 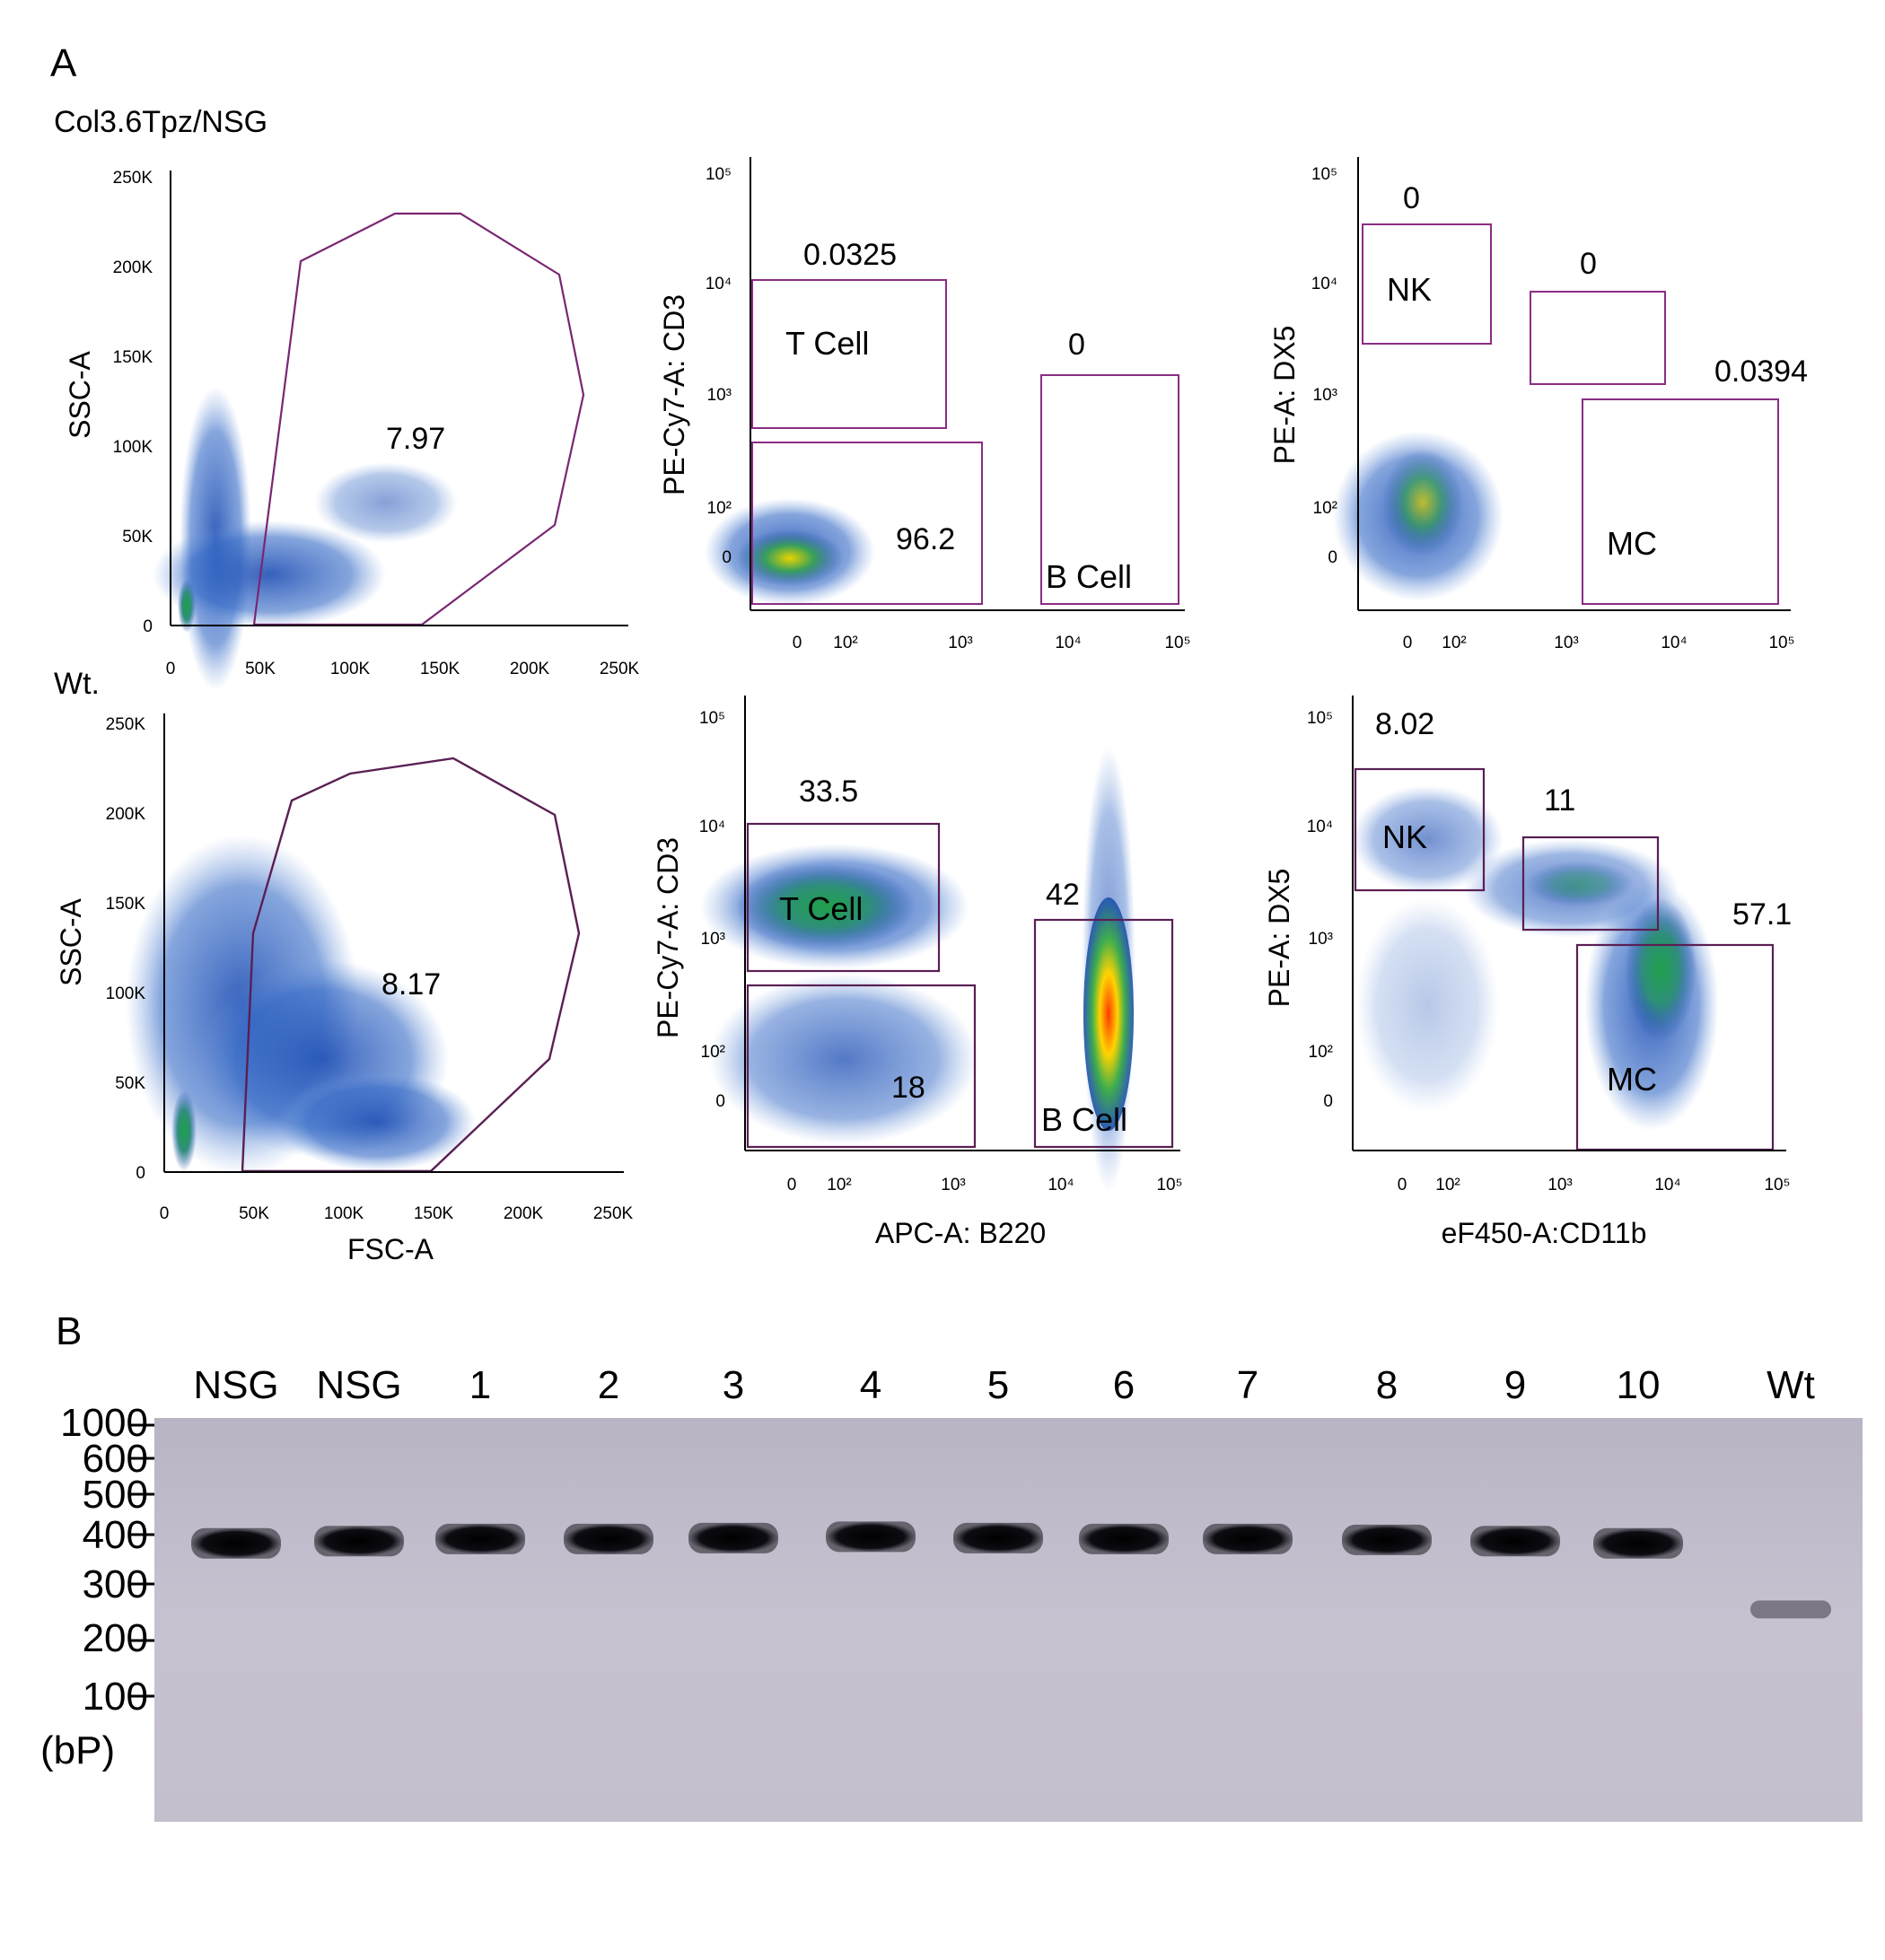 I want to click on x-axis-label: eF450-A:CD11b, so click(x=1544, y=1233).